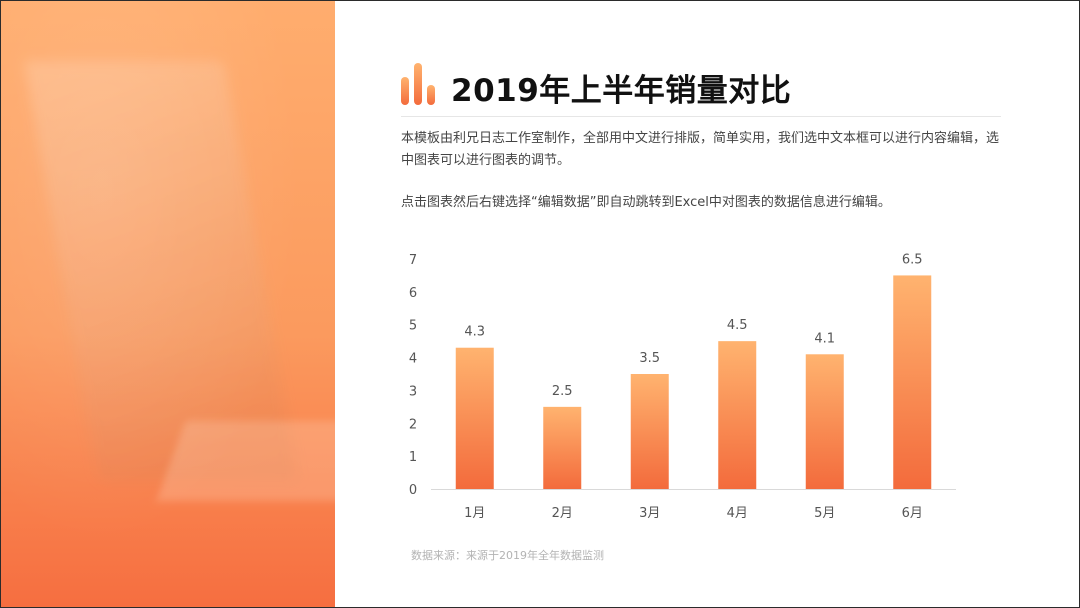  Describe the element at coordinates (824, 338) in the screenshot. I see `data-label: 4.1` at that location.